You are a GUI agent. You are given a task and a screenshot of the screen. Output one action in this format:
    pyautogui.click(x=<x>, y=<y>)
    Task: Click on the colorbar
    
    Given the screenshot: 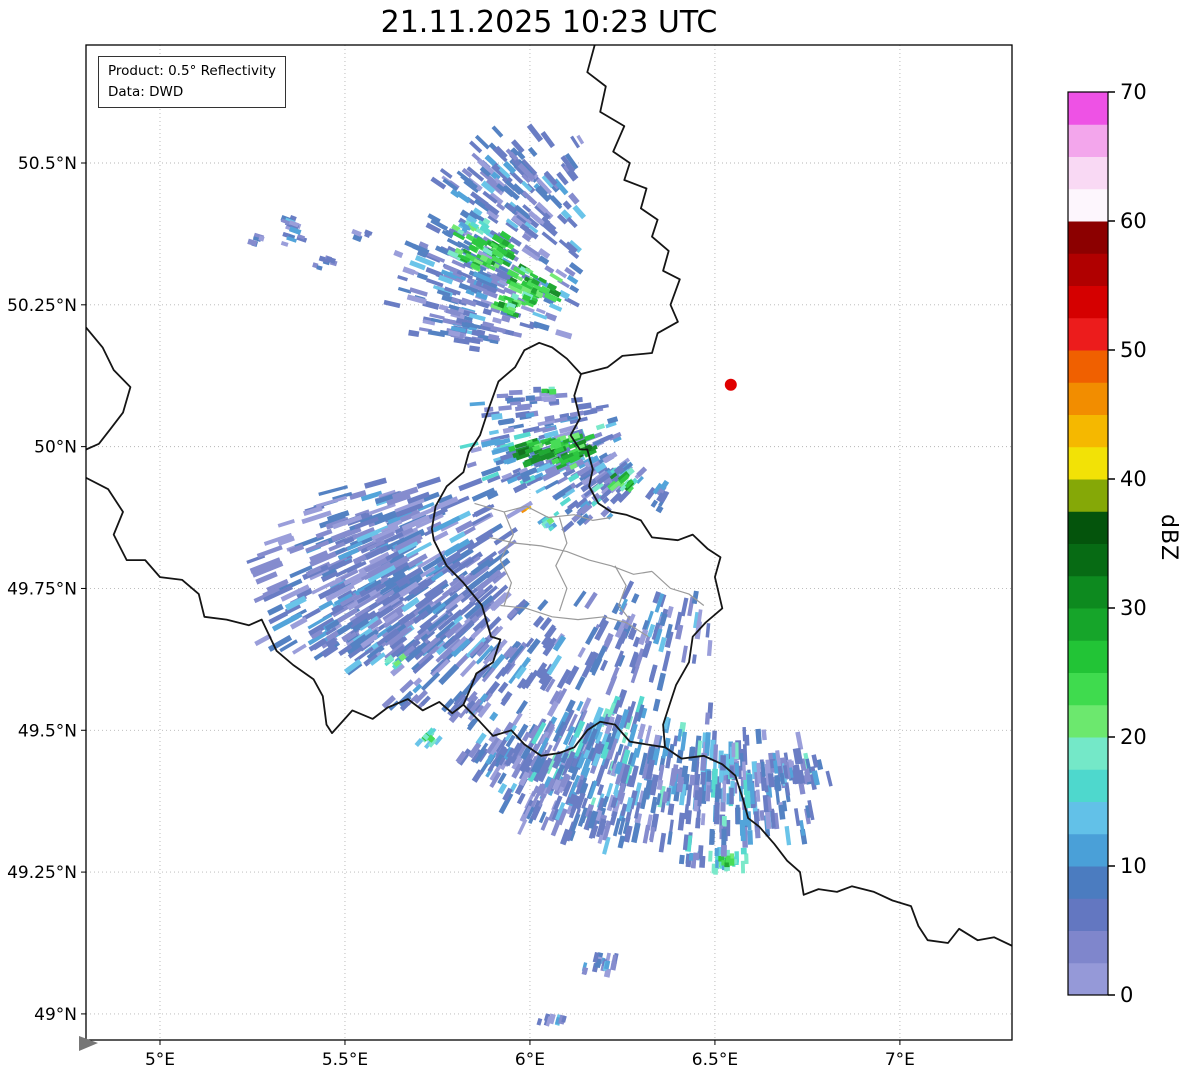 What is the action you would take?
    pyautogui.click(x=1088, y=543)
    